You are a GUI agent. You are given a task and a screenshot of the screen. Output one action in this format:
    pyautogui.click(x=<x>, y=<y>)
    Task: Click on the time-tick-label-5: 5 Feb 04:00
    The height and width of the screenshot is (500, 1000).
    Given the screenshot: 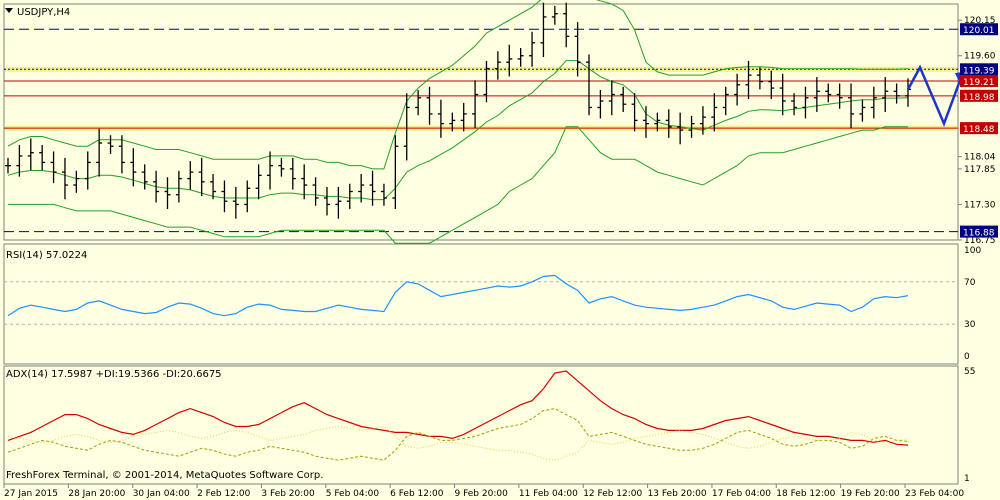 What is the action you would take?
    pyautogui.click(x=353, y=494)
    